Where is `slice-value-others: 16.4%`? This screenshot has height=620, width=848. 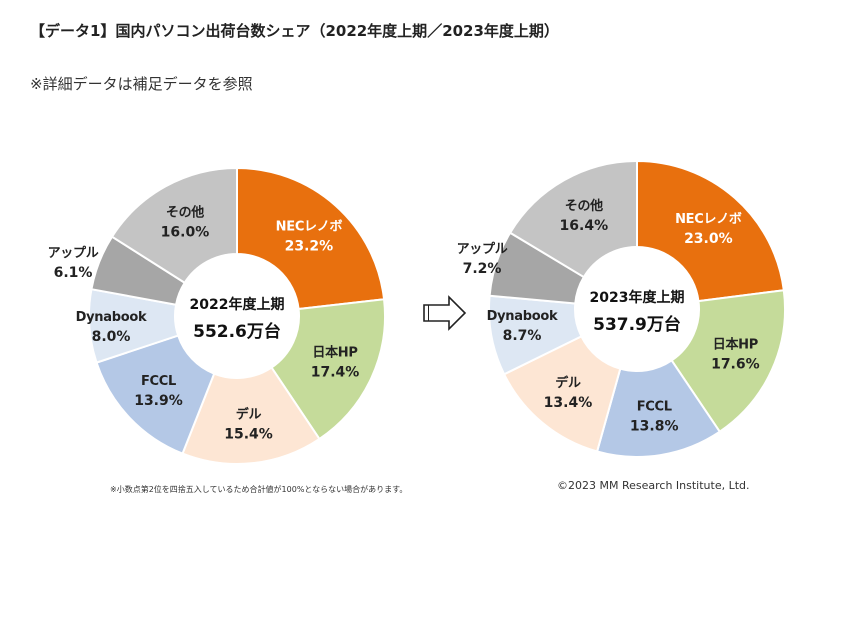 slice-value-others: 16.4% is located at coordinates (584, 226).